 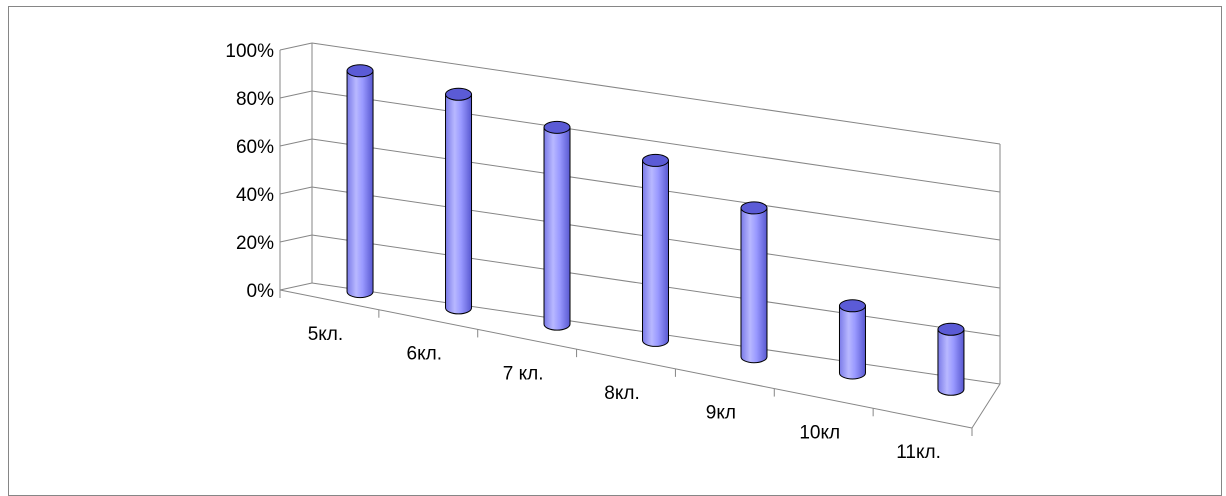 What do you see at coordinates (261, 291) in the screenshot?
I see `y-tick-label: 0%` at bounding box center [261, 291].